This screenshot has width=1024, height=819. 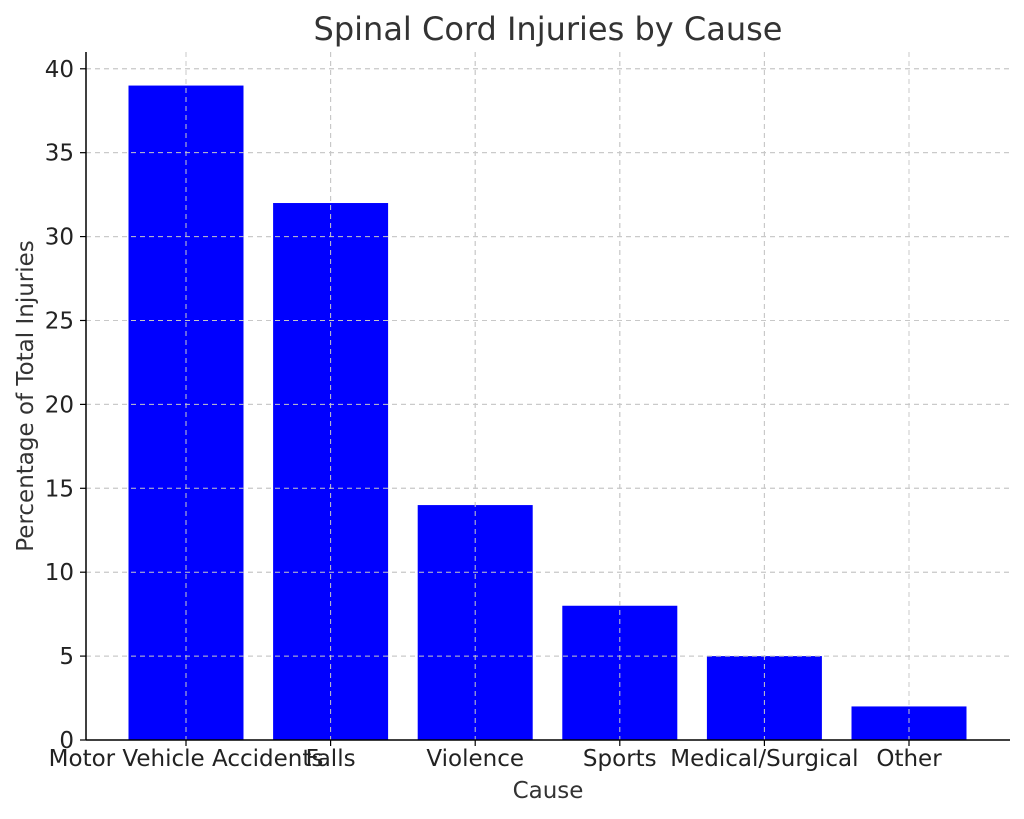 I want to click on x-axis-label: Cause, so click(x=548, y=791).